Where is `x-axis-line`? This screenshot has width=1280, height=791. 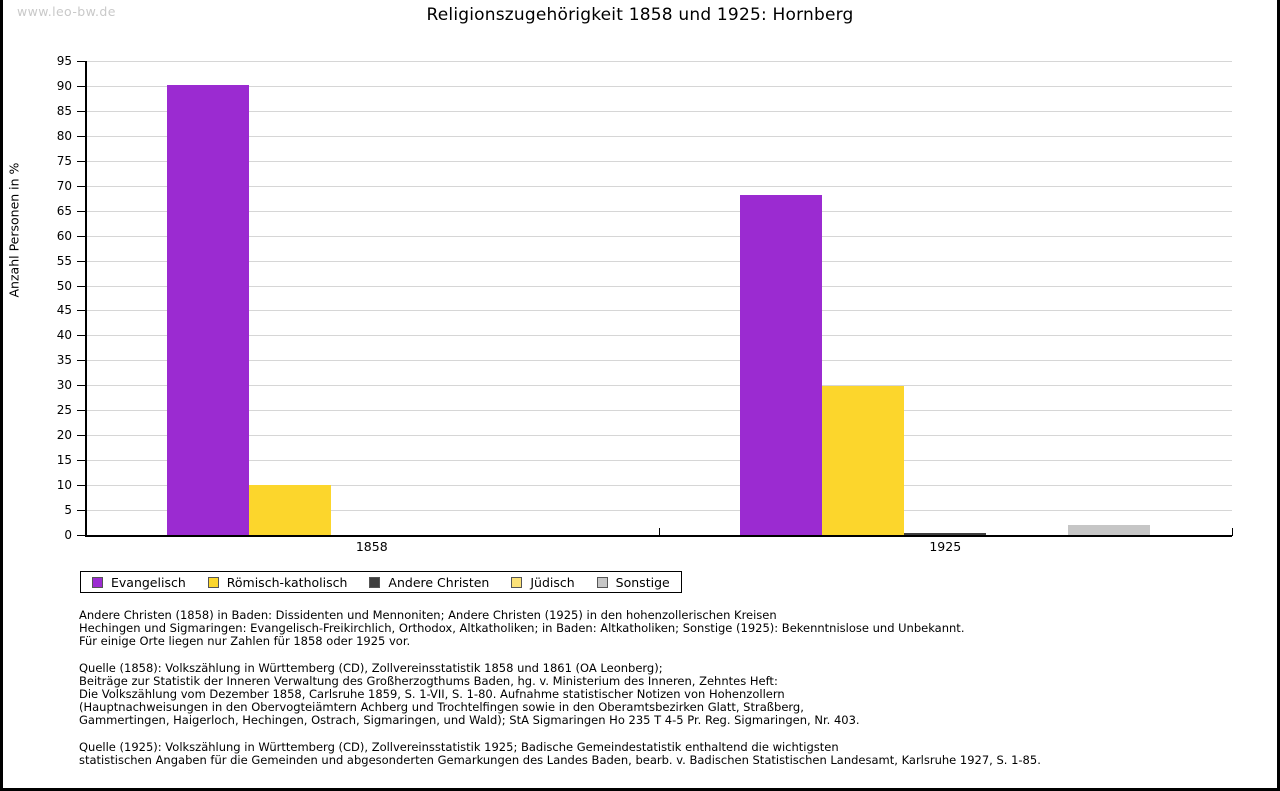 x-axis-line is located at coordinates (658, 536).